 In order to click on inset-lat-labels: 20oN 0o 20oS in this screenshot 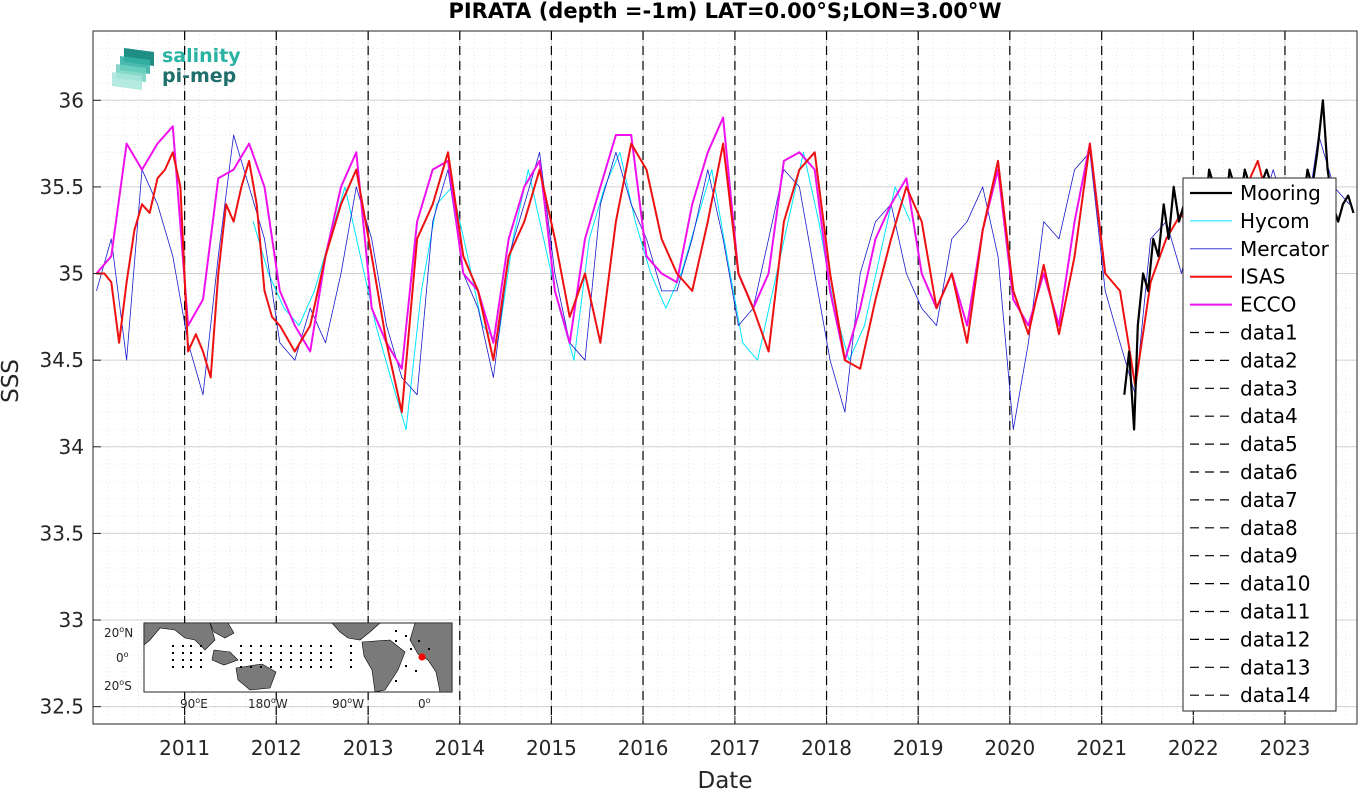, I will do `click(118, 659)`.